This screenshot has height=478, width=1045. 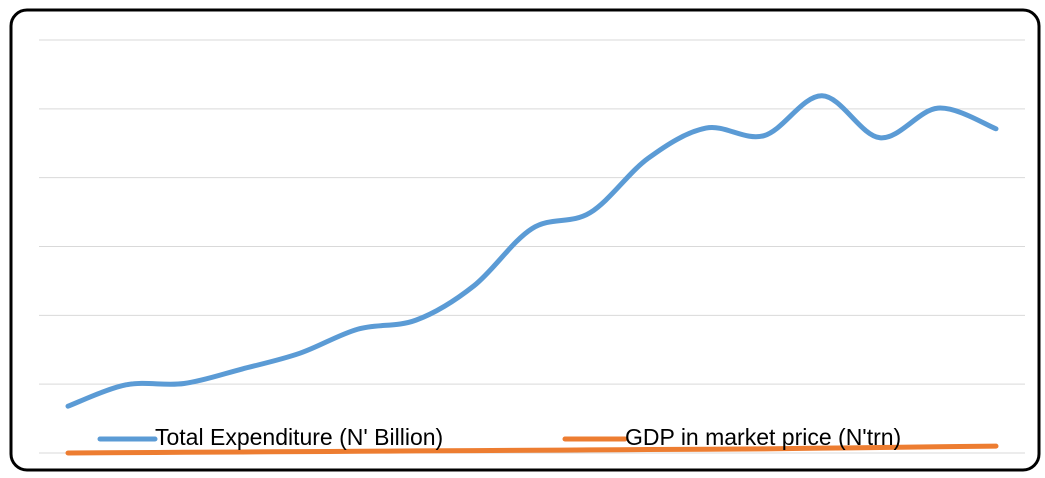 I want to click on series-line, so click(x=532, y=449).